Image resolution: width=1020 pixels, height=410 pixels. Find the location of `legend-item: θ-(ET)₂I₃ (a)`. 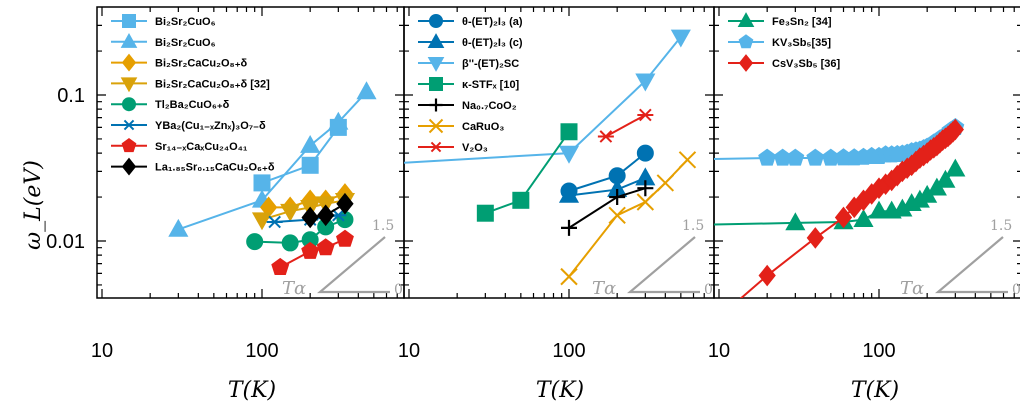

legend-item: θ-(ET)₂I₃ (a) is located at coordinates (470, 21).